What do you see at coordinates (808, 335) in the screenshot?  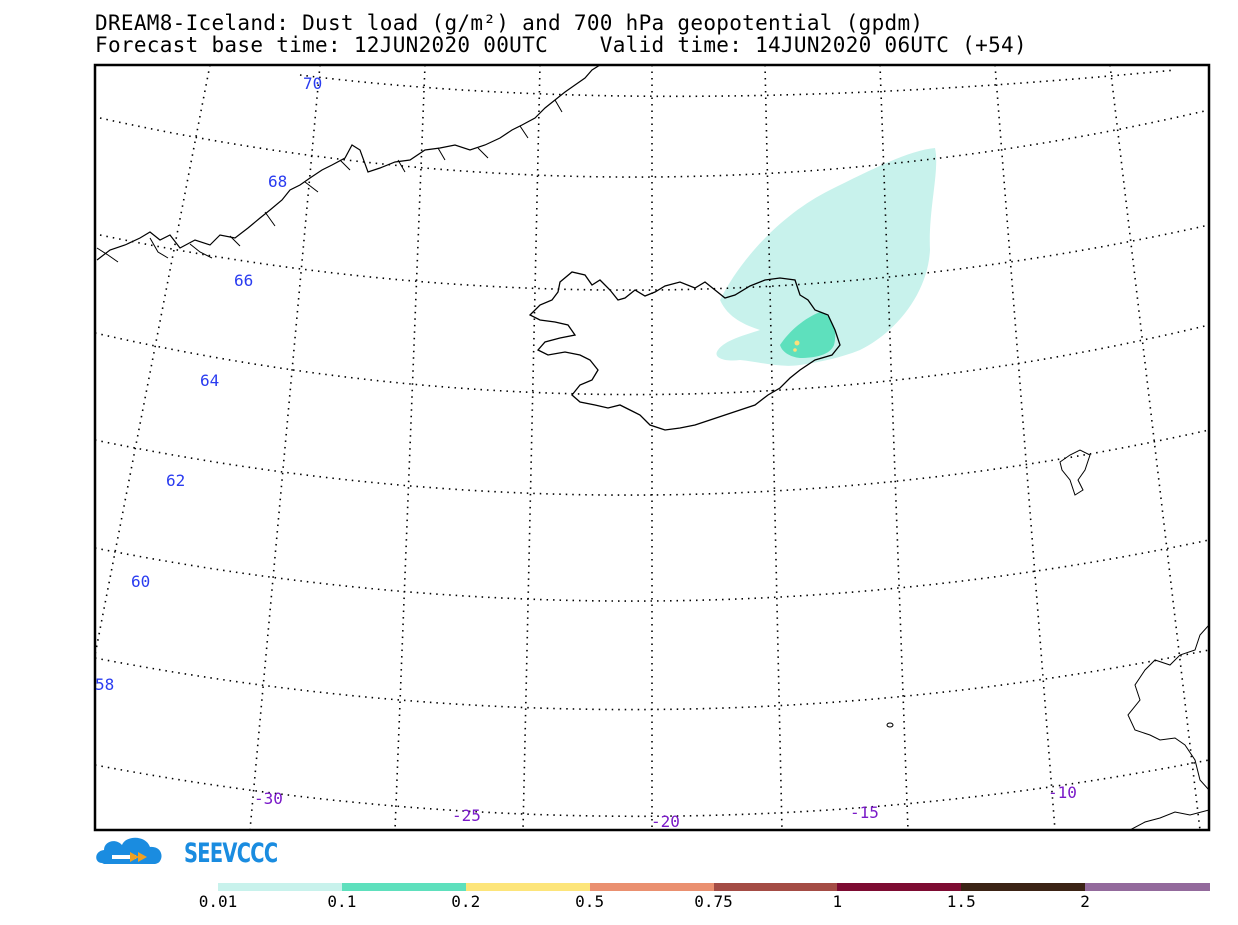 I see `dust-plume-mid` at bounding box center [808, 335].